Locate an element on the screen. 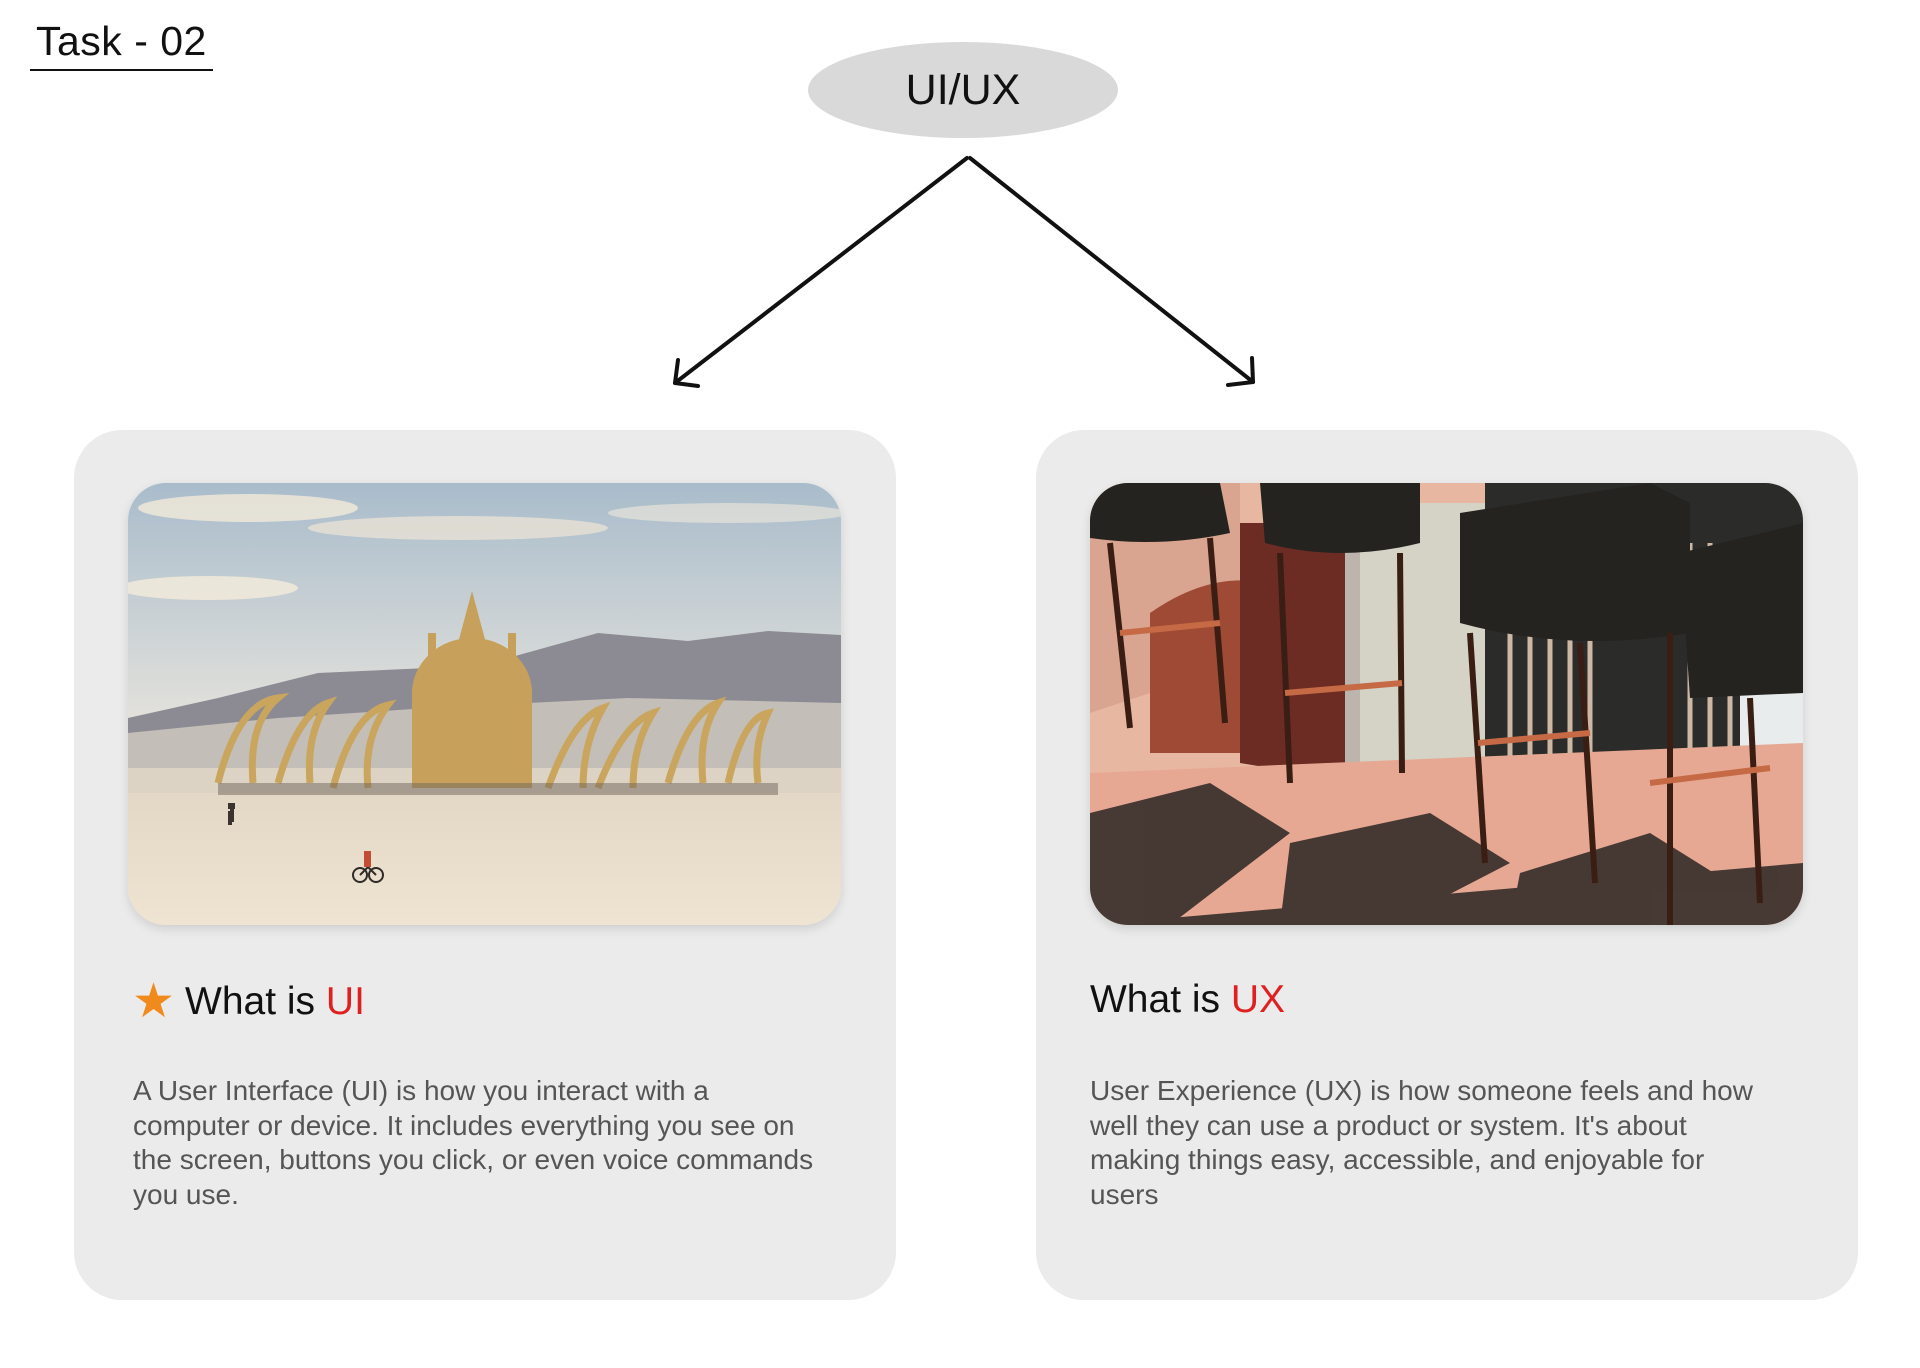  ui-heading-prefix: What is is located at coordinates (255, 1001).